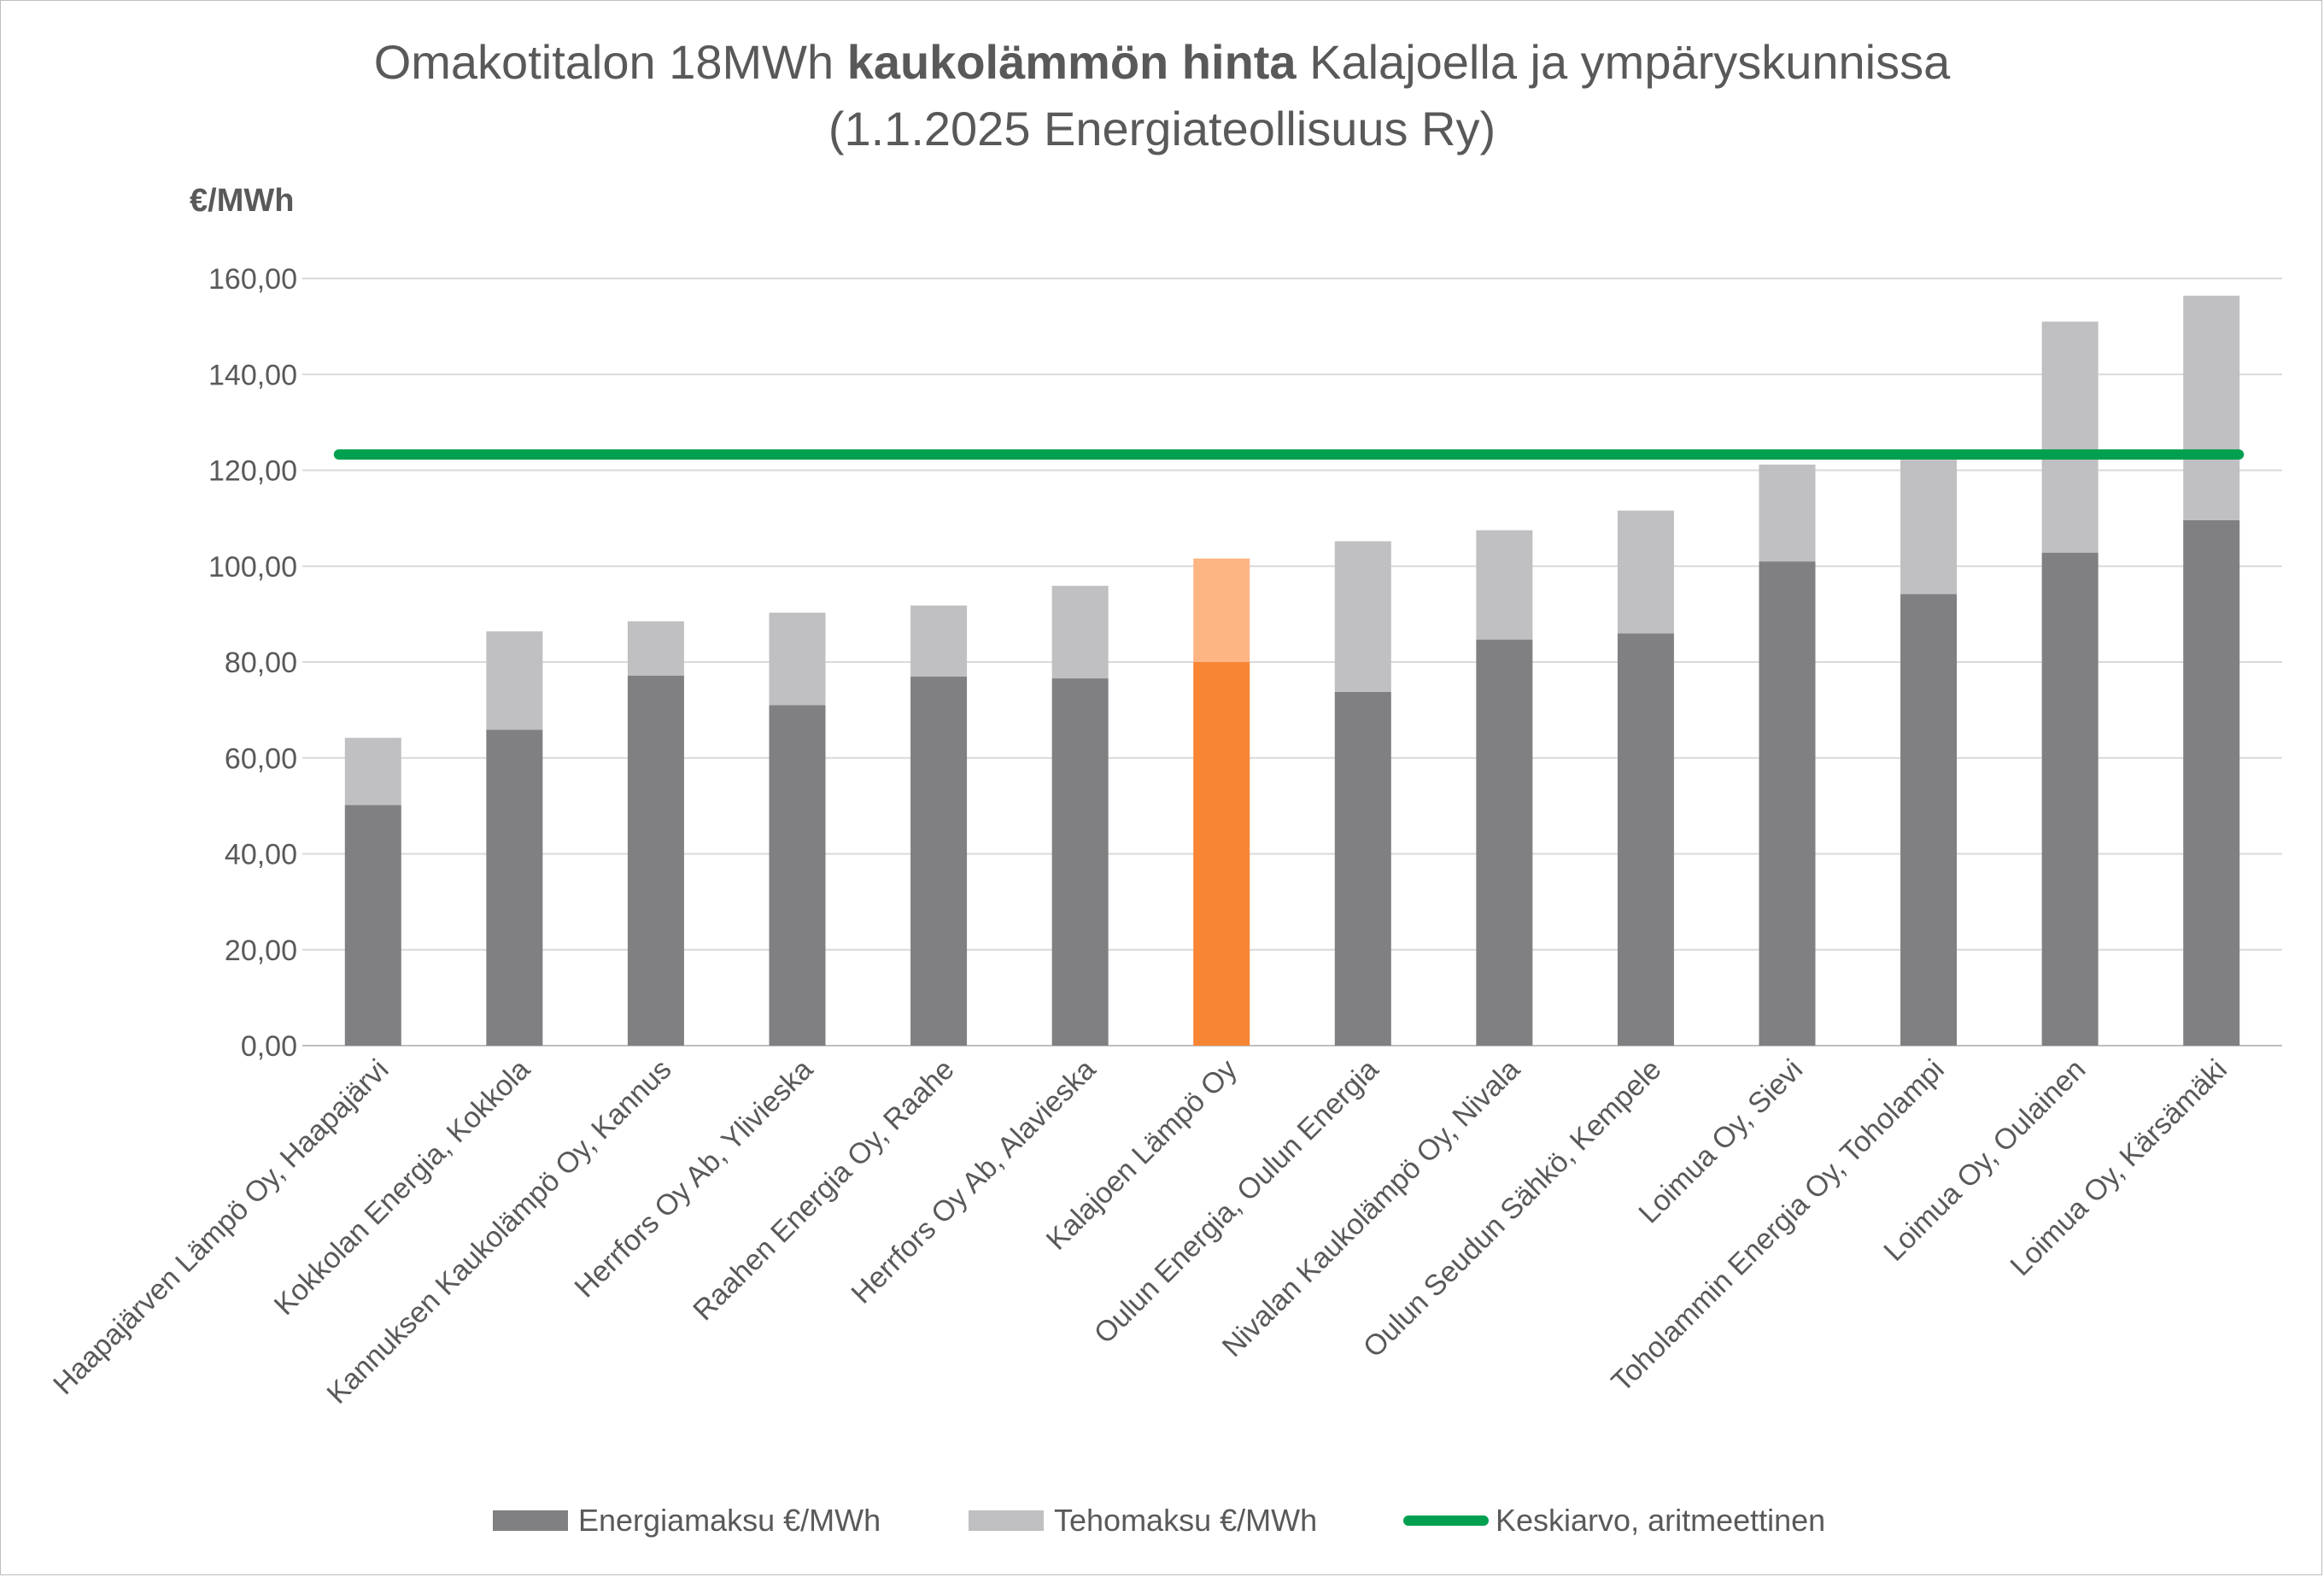 The height and width of the screenshot is (1577, 2324). I want to click on legend-label-energiamaksu: Energiamaksu €/MWh, so click(730, 1520).